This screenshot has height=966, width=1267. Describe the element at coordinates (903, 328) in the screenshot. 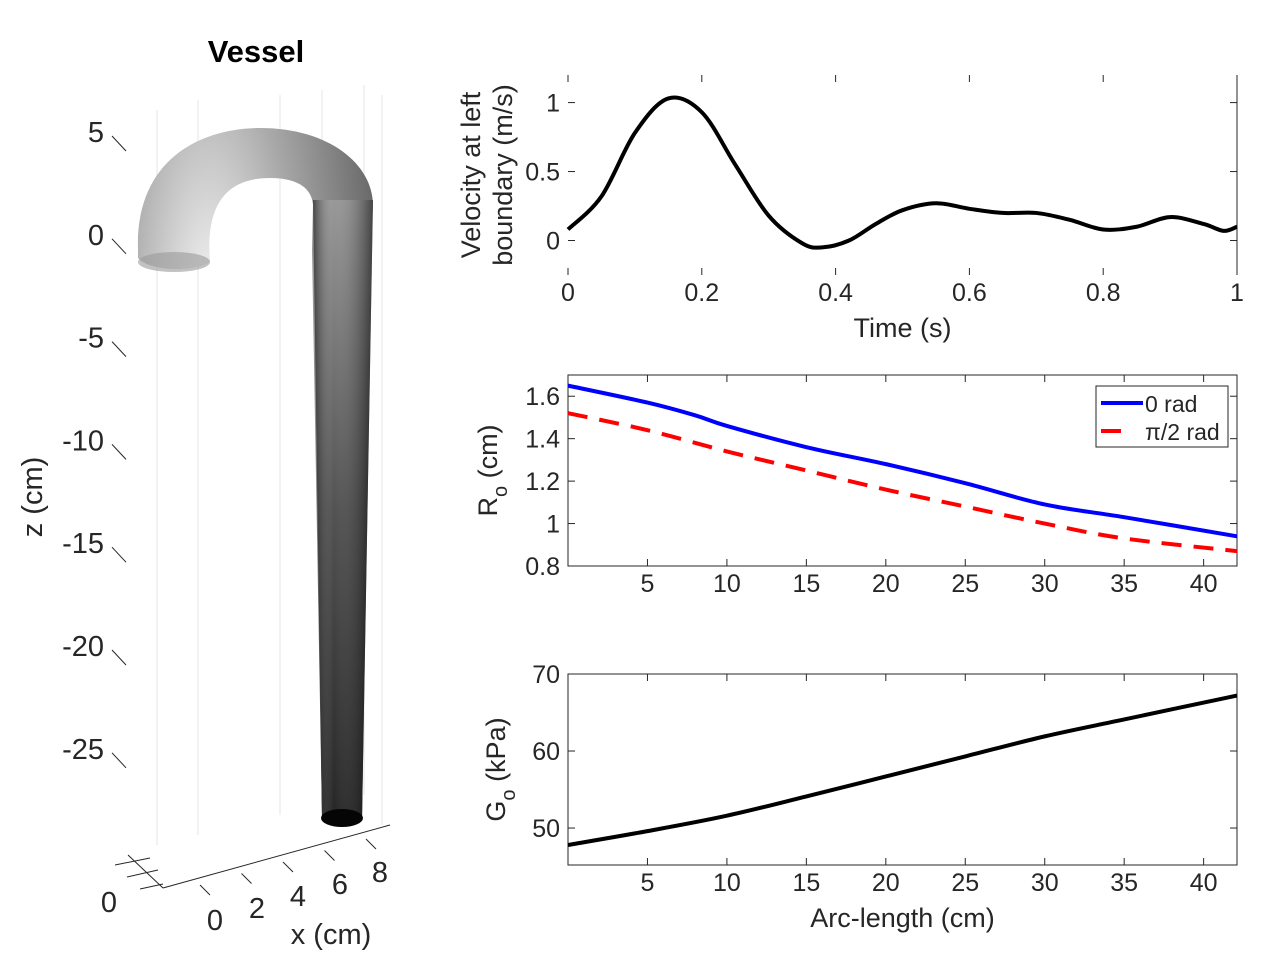

I see `x-axis-label: Time (s)` at that location.